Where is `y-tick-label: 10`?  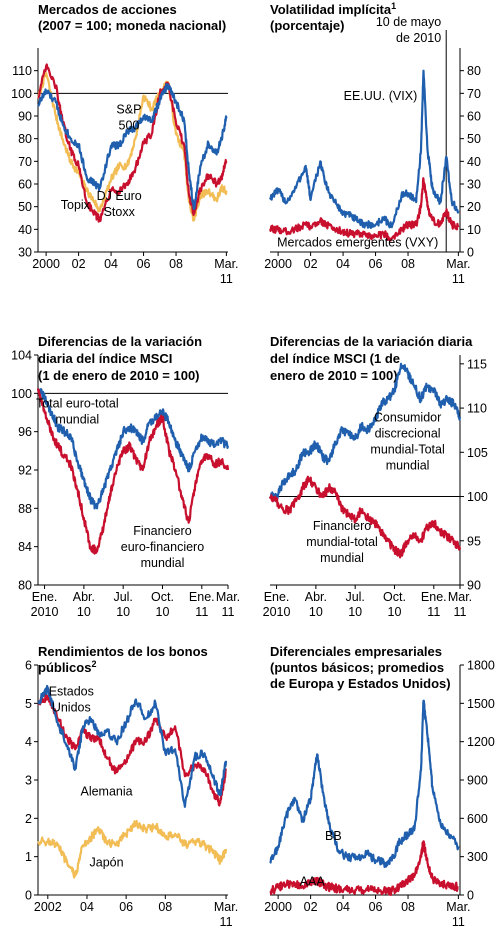
y-tick-label: 10 is located at coordinates (474, 230).